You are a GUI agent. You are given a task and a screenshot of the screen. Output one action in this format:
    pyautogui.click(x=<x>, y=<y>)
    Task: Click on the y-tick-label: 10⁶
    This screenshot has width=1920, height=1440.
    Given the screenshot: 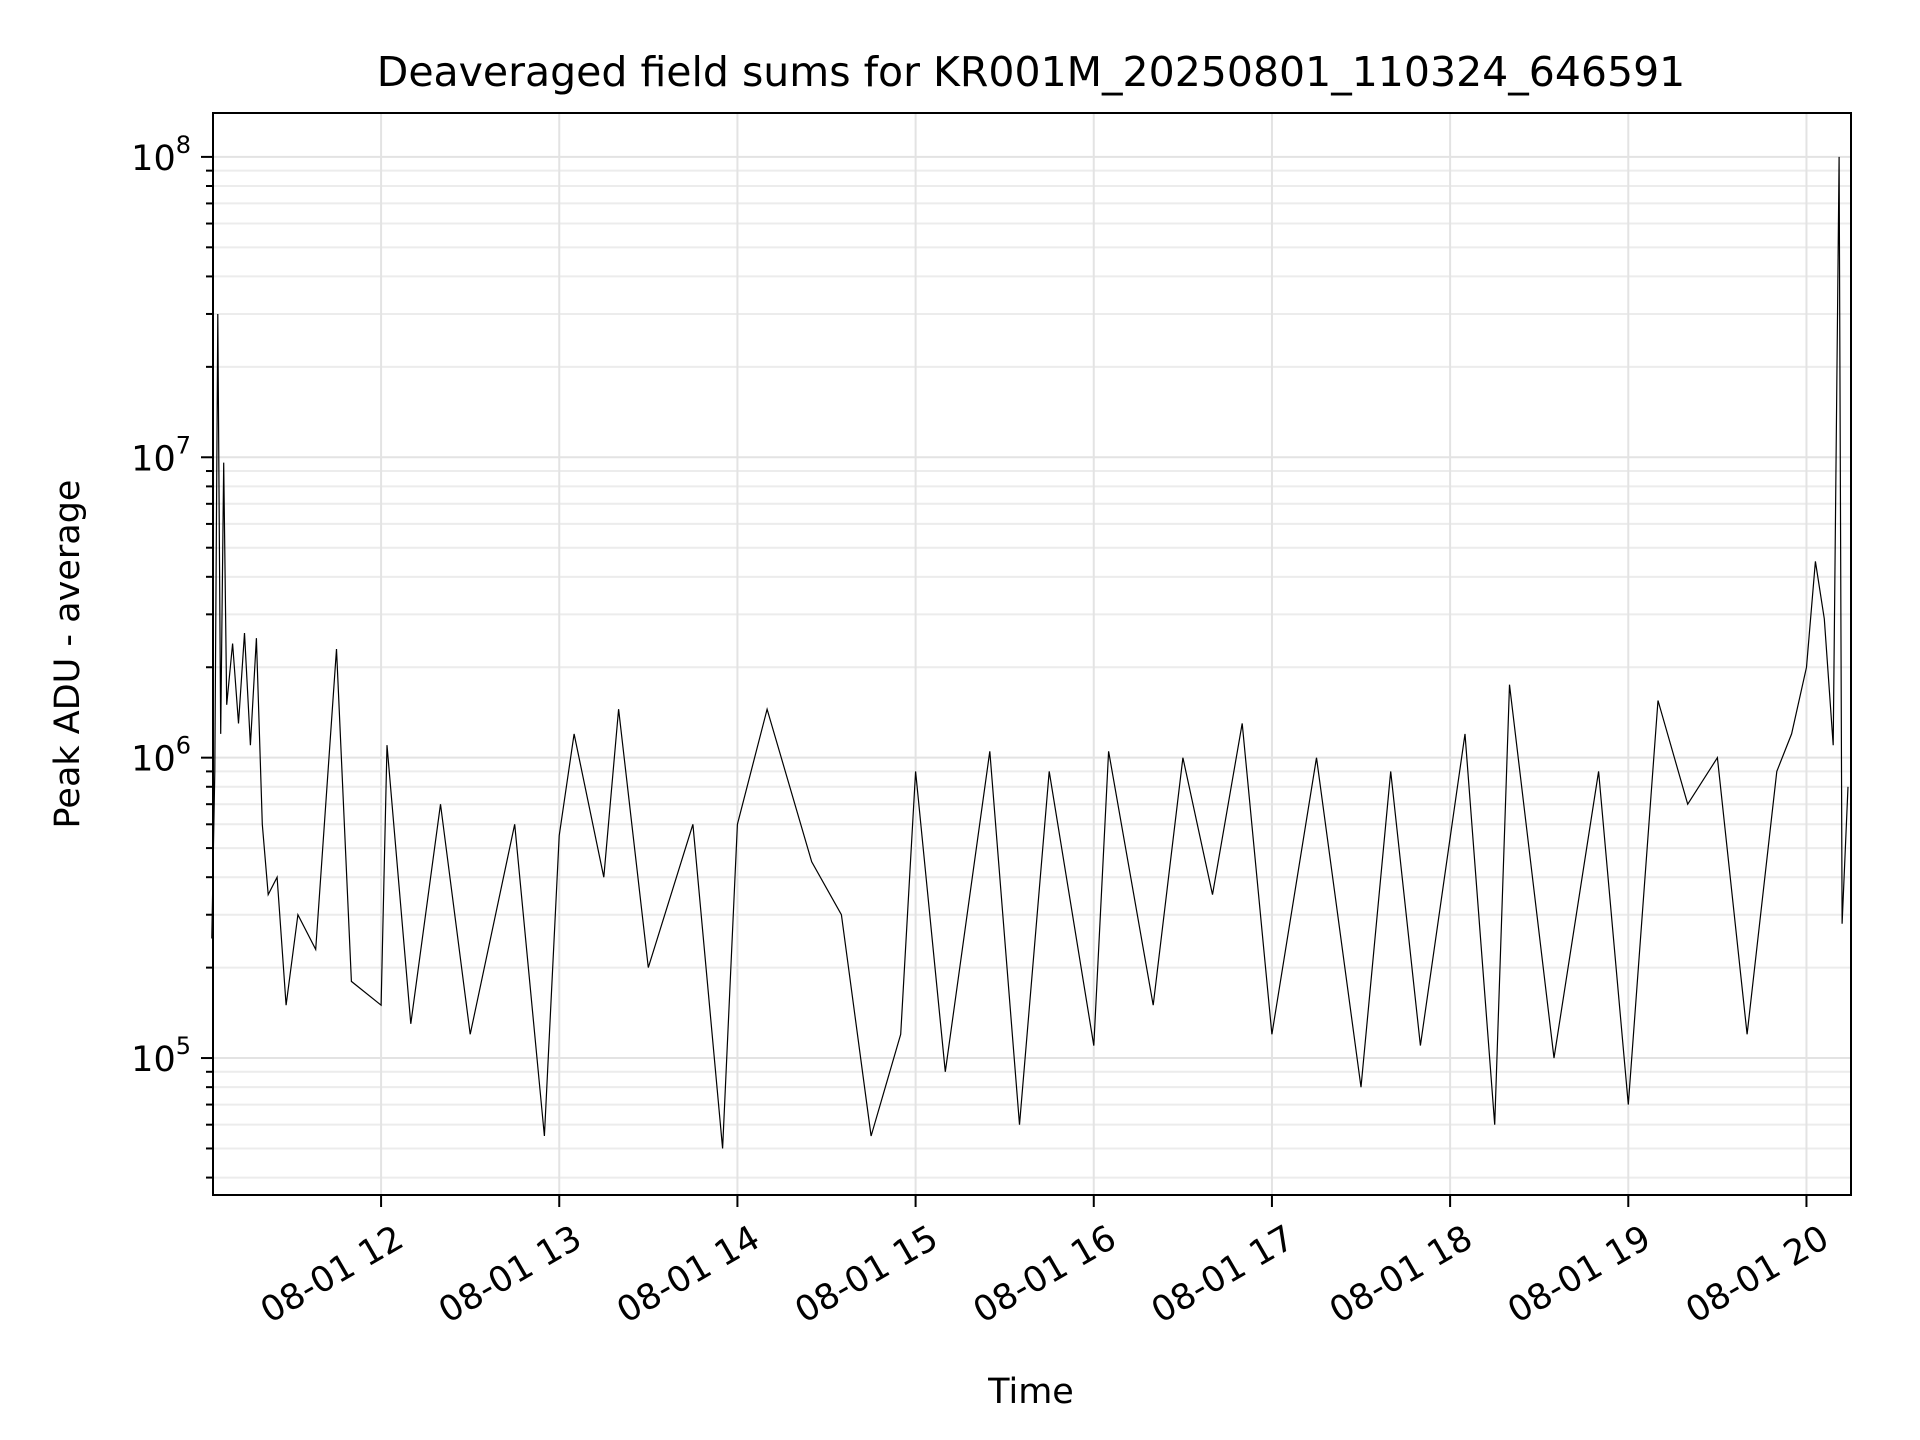 What is the action you would take?
    pyautogui.click(x=161, y=756)
    